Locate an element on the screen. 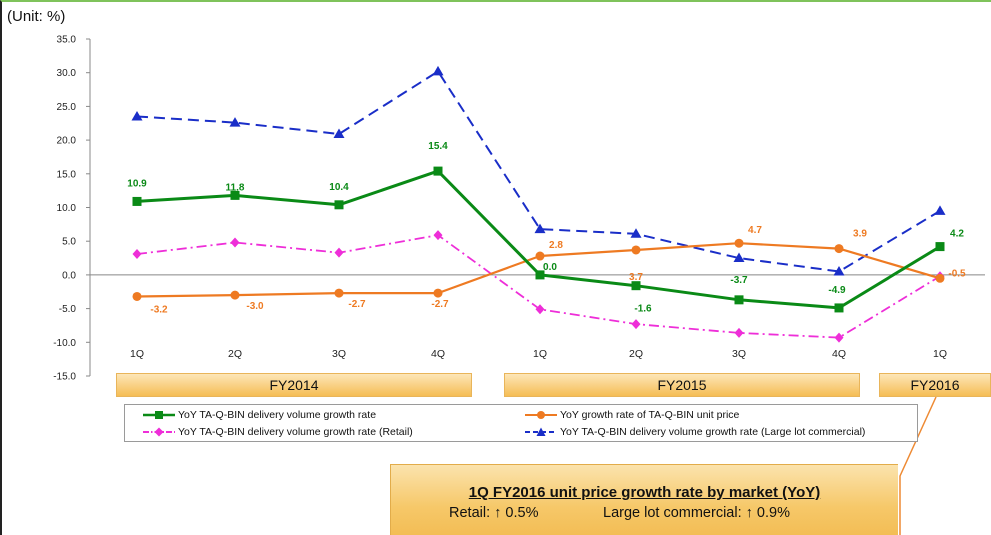 This screenshot has width=991, height=535. volume-data-label: -4.9 is located at coordinates (837, 290).